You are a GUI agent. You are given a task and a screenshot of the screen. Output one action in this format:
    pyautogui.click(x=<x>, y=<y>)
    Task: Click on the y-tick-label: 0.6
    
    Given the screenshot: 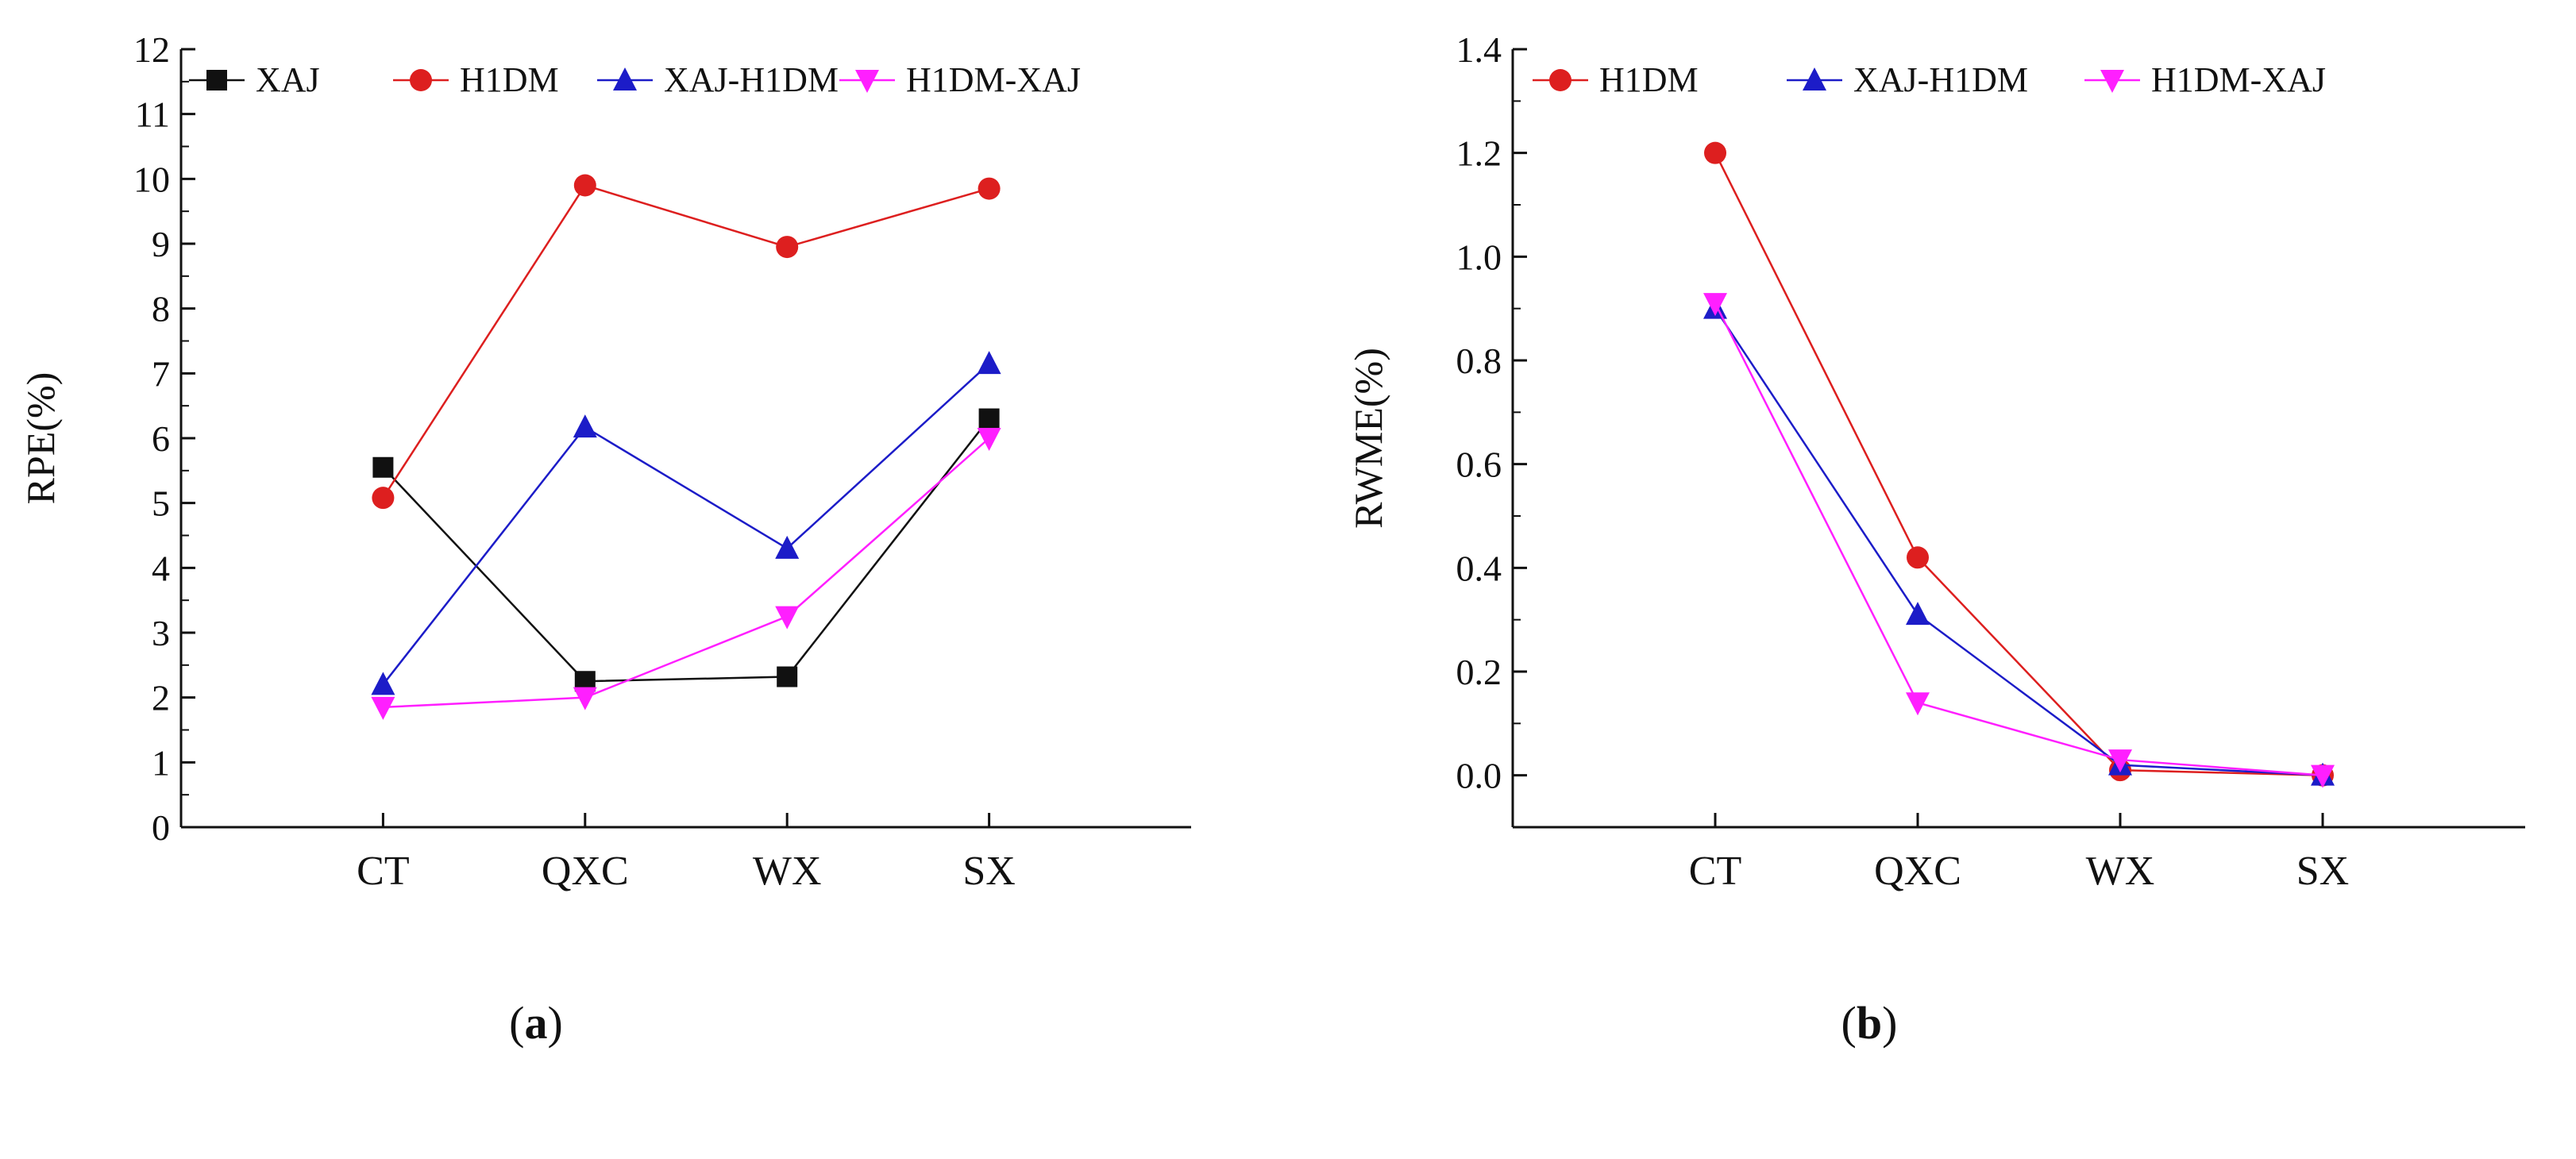 What is the action you would take?
    pyautogui.click(x=1479, y=465)
    